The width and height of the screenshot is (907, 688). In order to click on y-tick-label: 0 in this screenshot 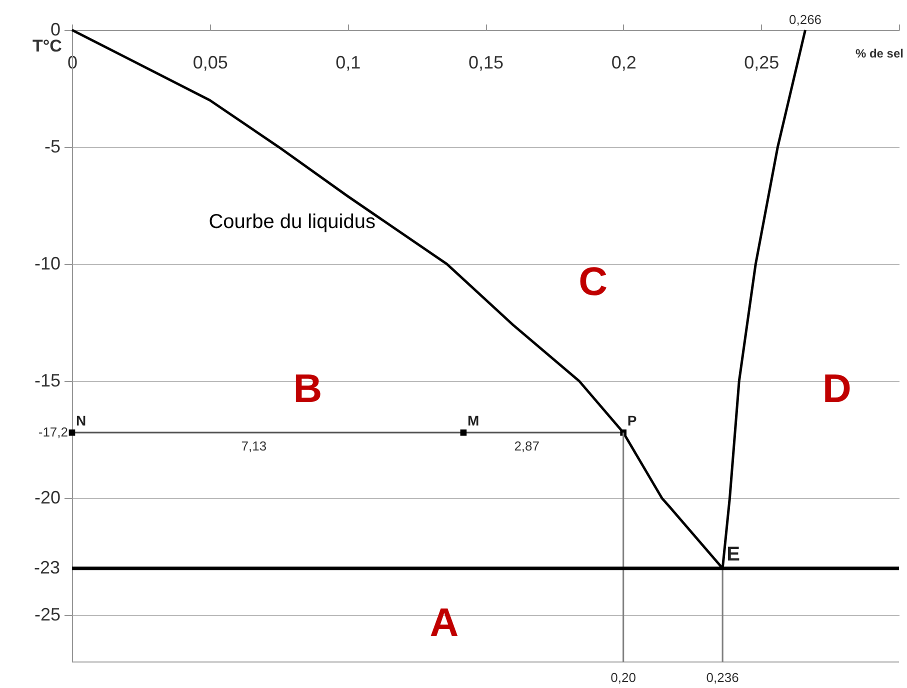, I will do `click(55, 30)`.